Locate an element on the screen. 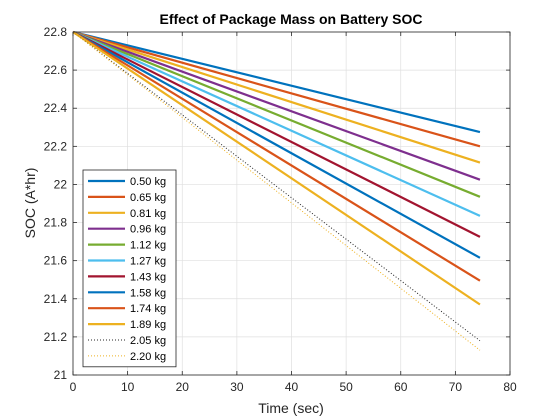 Image resolution: width=560 pixels, height=420 pixels. y-axis-label: SOC (A*hr) is located at coordinates (30, 203).